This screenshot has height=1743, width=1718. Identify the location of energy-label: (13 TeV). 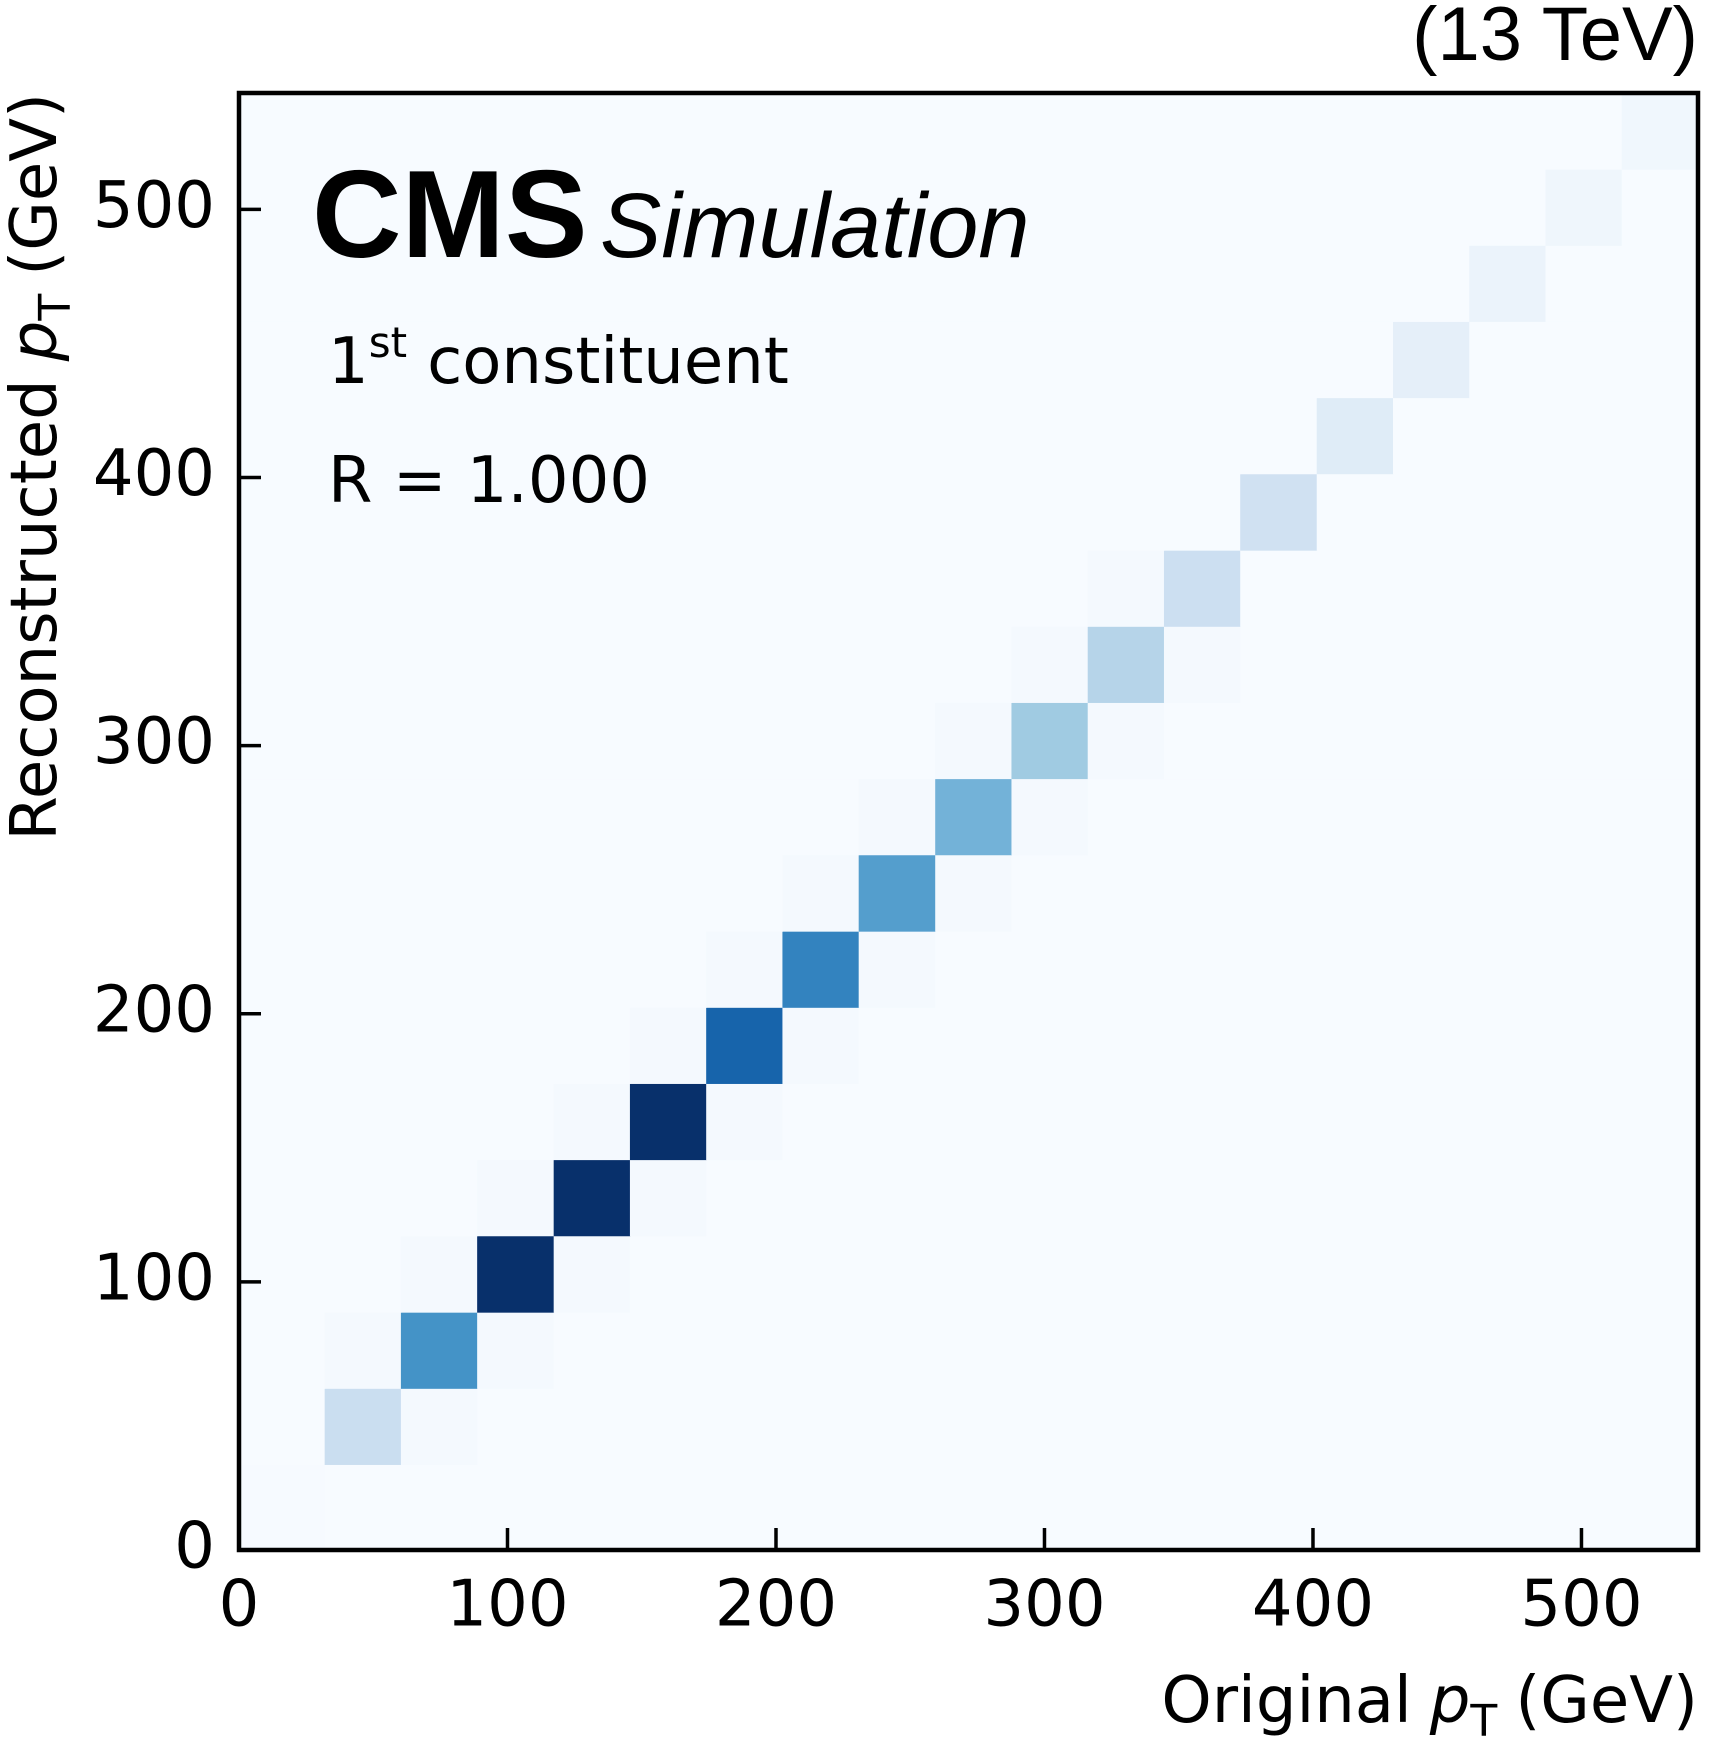
(1555, 38).